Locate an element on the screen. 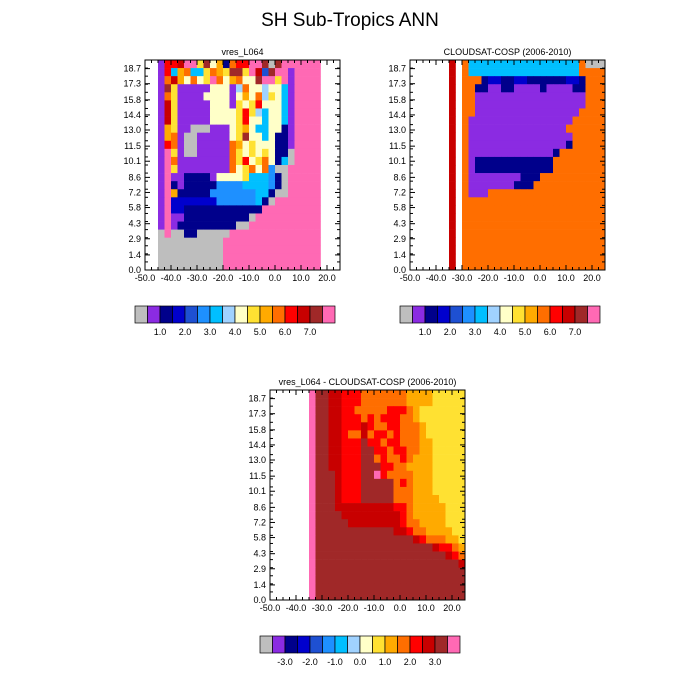  y-tick-label: 2.9 is located at coordinates (399, 239).